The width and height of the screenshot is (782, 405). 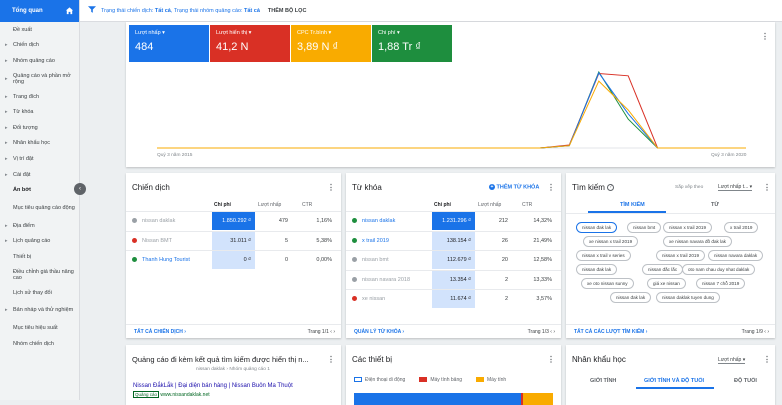 What do you see at coordinates (632, 205) in the screenshot?
I see `tab-search-terms: TÌM KIẾM` at bounding box center [632, 205].